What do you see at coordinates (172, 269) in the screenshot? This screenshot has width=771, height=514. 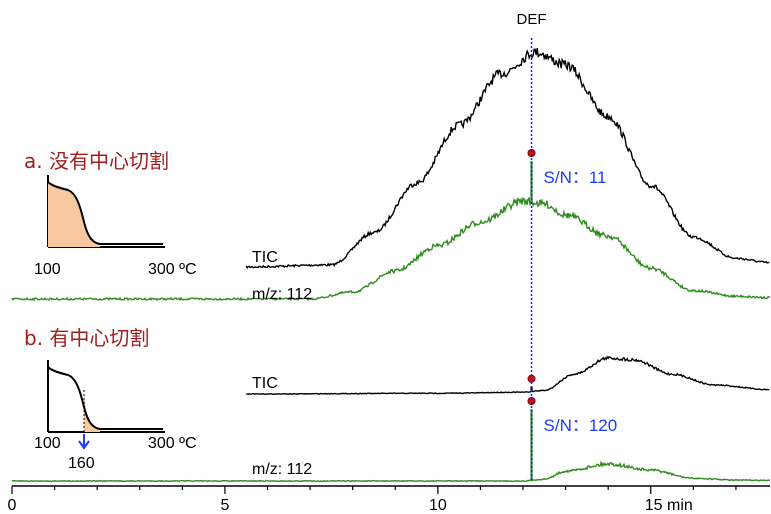 I see `inset-a-x-end-label: 300 ºC` at bounding box center [172, 269].